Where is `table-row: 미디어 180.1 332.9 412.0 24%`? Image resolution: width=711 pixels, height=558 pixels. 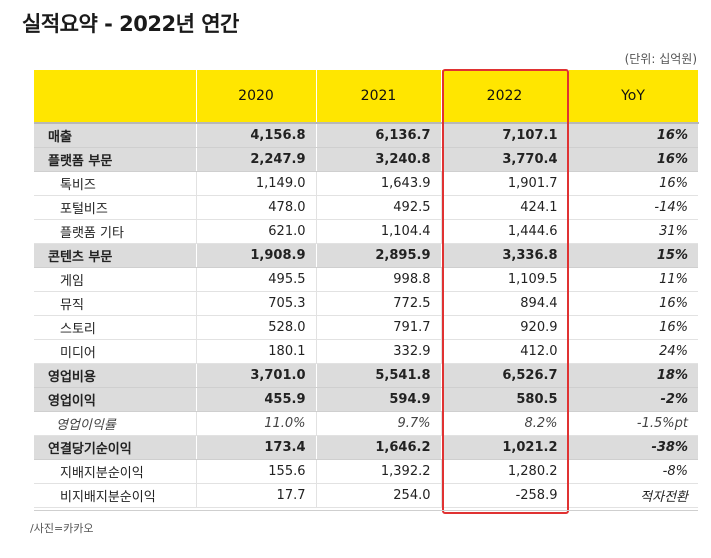
table-row: 미디어 180.1 332.9 412.0 24% is located at coordinates (366, 351).